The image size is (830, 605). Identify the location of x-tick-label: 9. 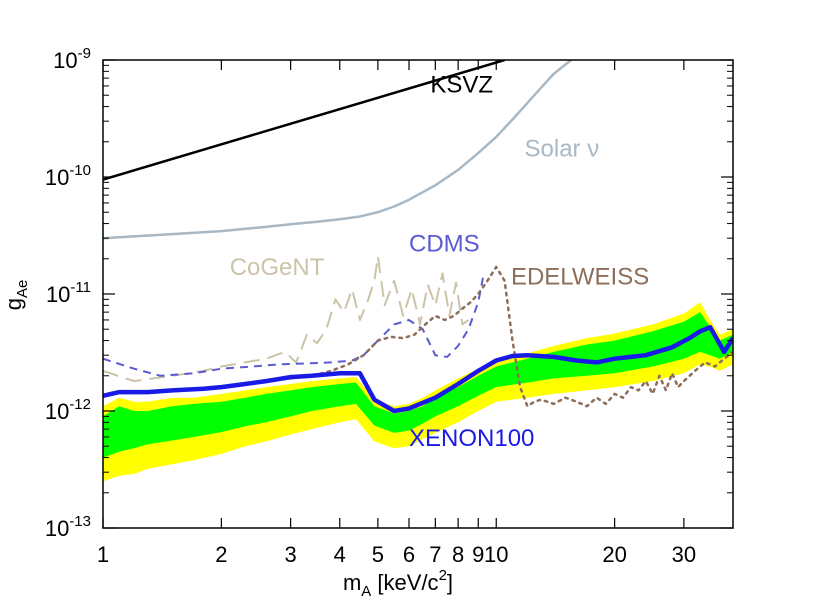
(478, 554).